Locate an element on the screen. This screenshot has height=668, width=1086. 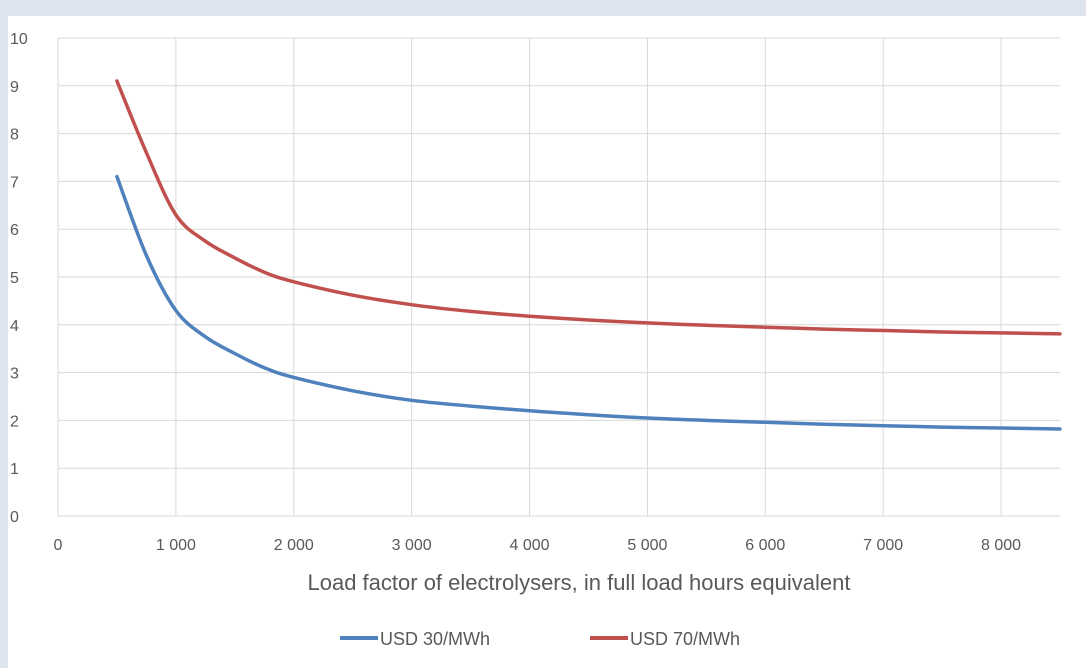
x-tick-label: 7 000 is located at coordinates (883, 545).